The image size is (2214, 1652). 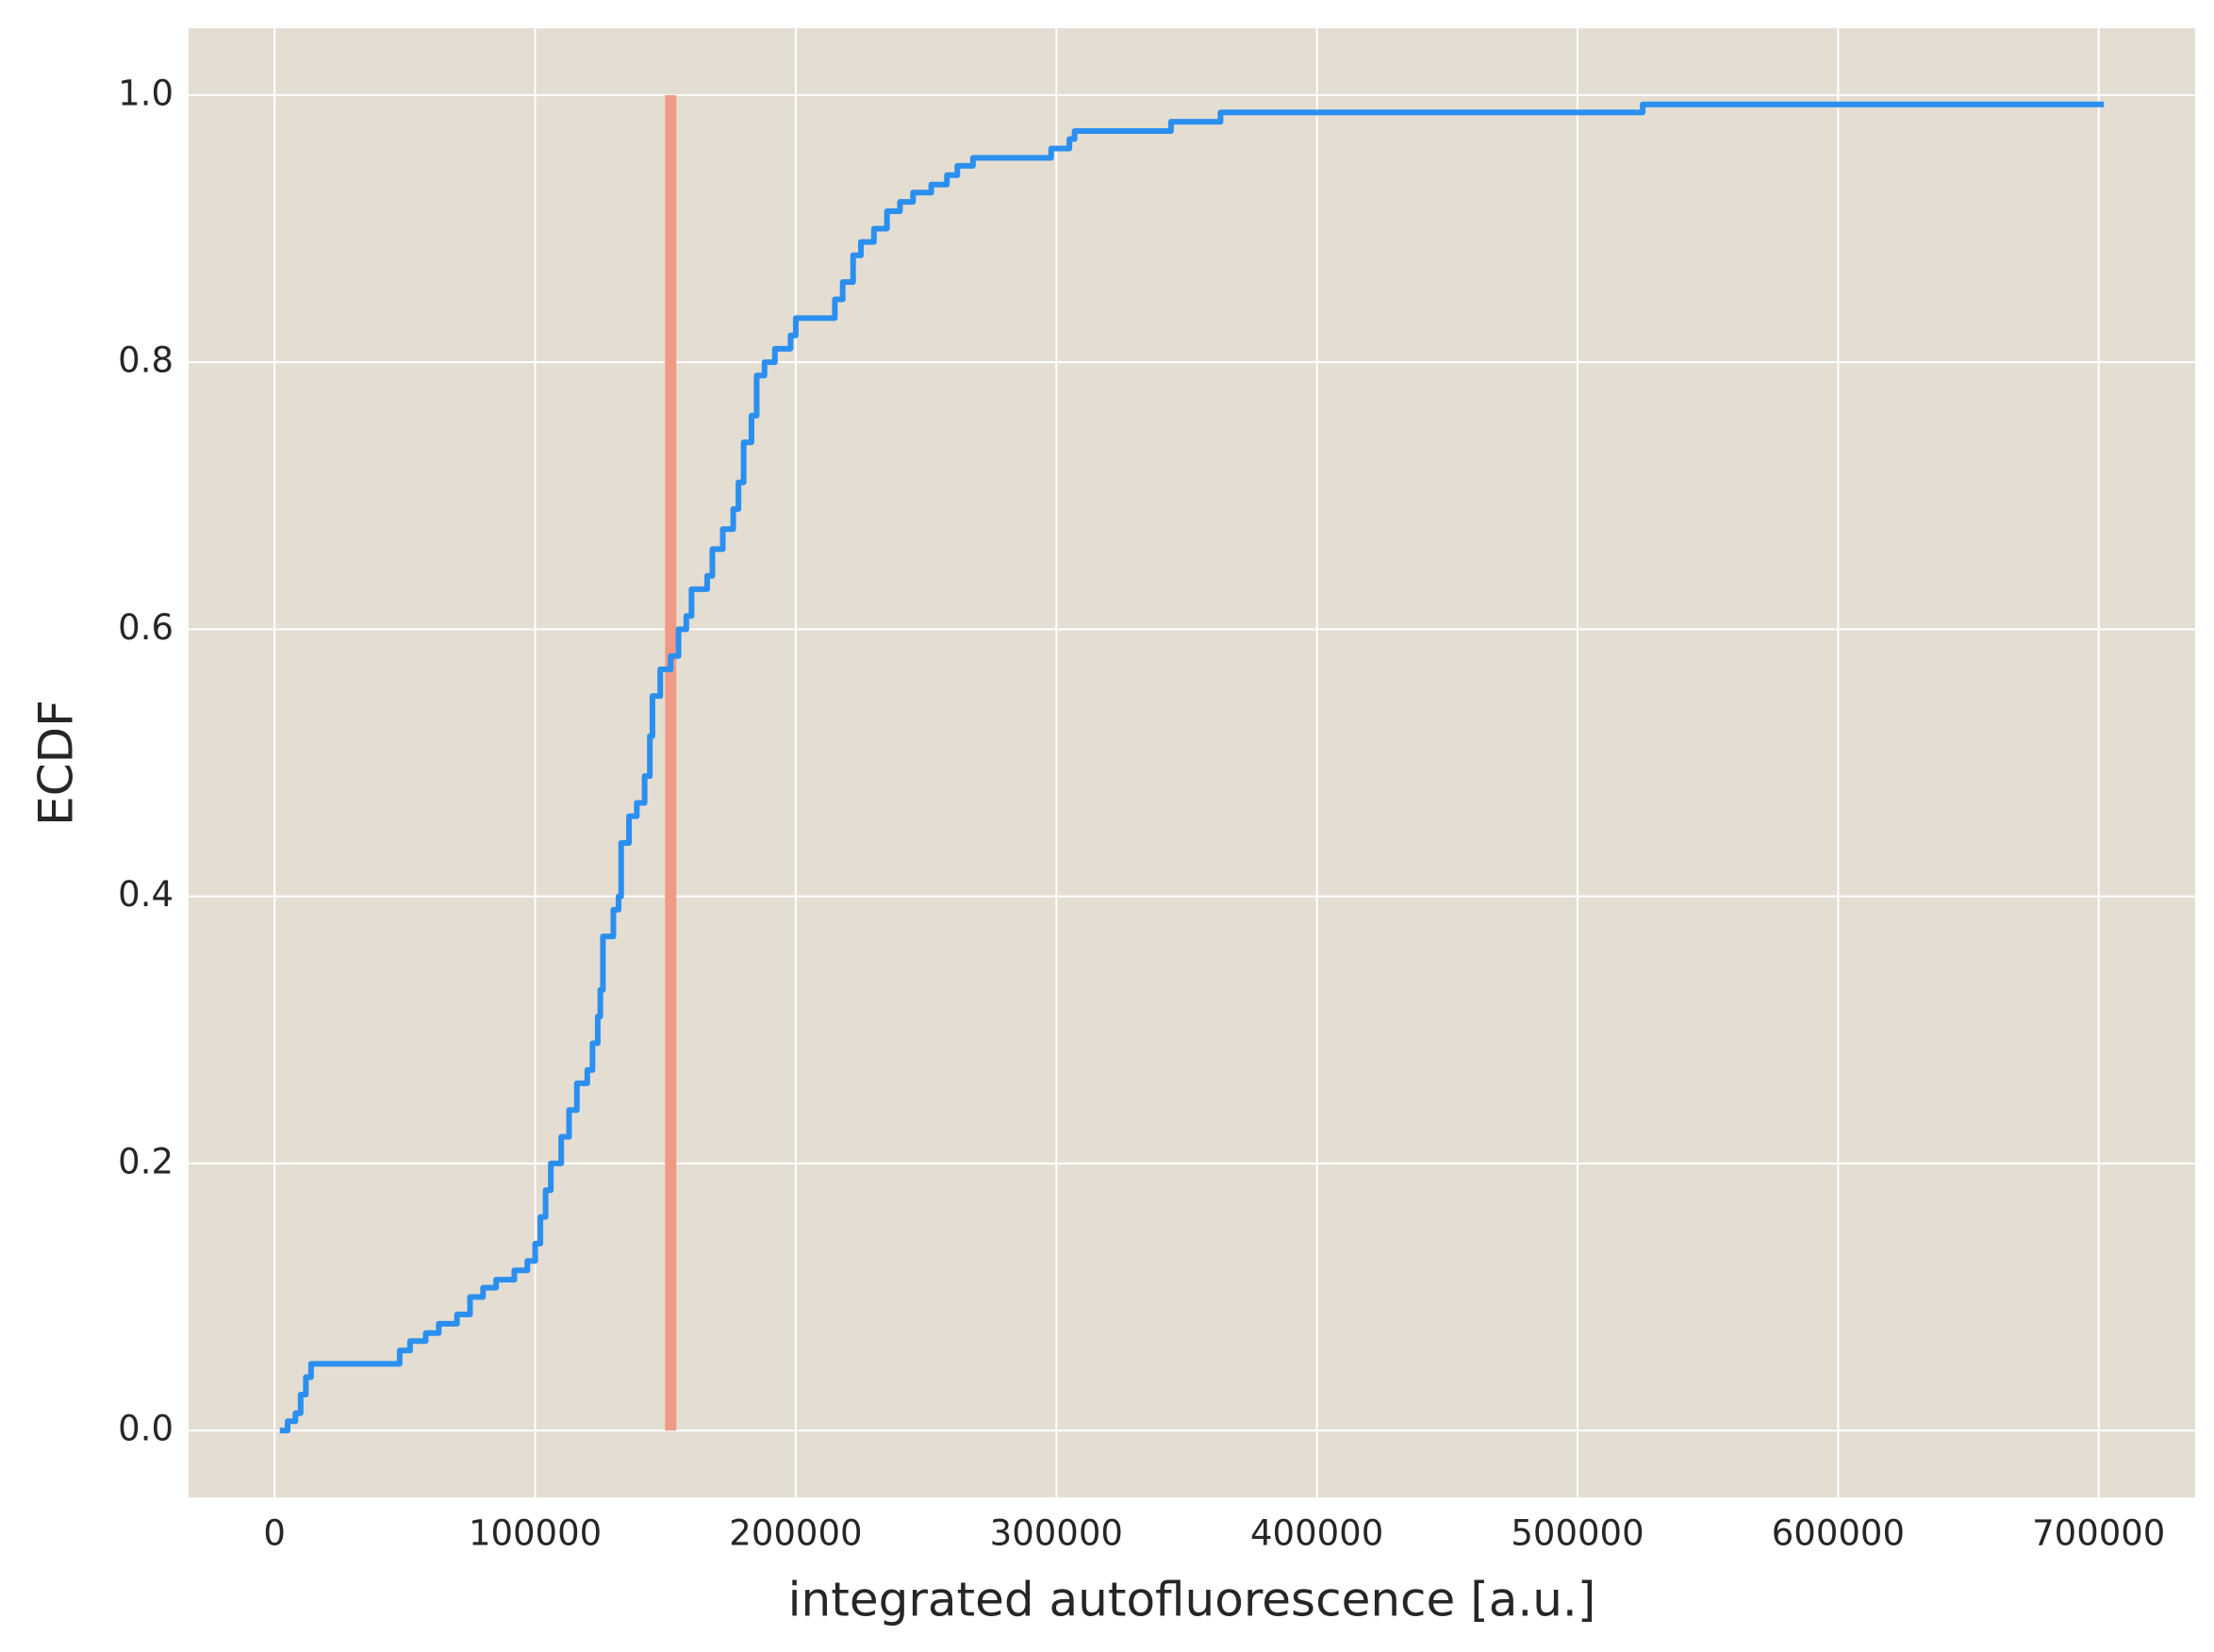 What do you see at coordinates (145, 360) in the screenshot?
I see `y-tick-label: 0.8` at bounding box center [145, 360].